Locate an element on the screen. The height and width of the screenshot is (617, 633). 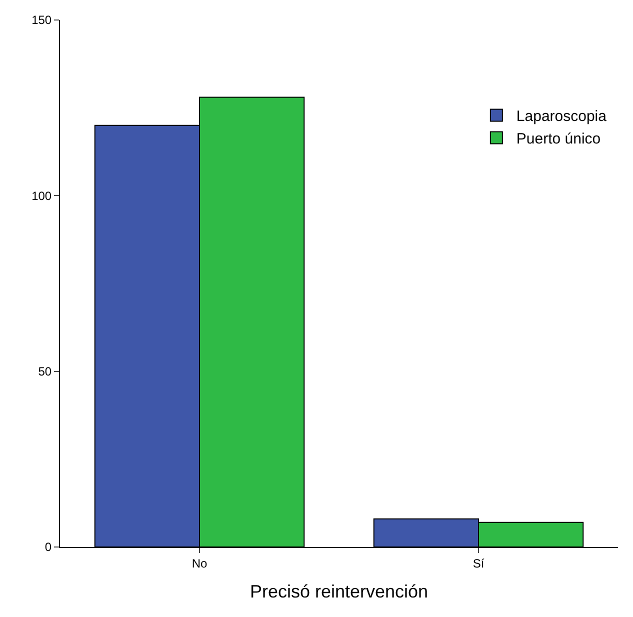
x-tick-label: No is located at coordinates (200, 563).